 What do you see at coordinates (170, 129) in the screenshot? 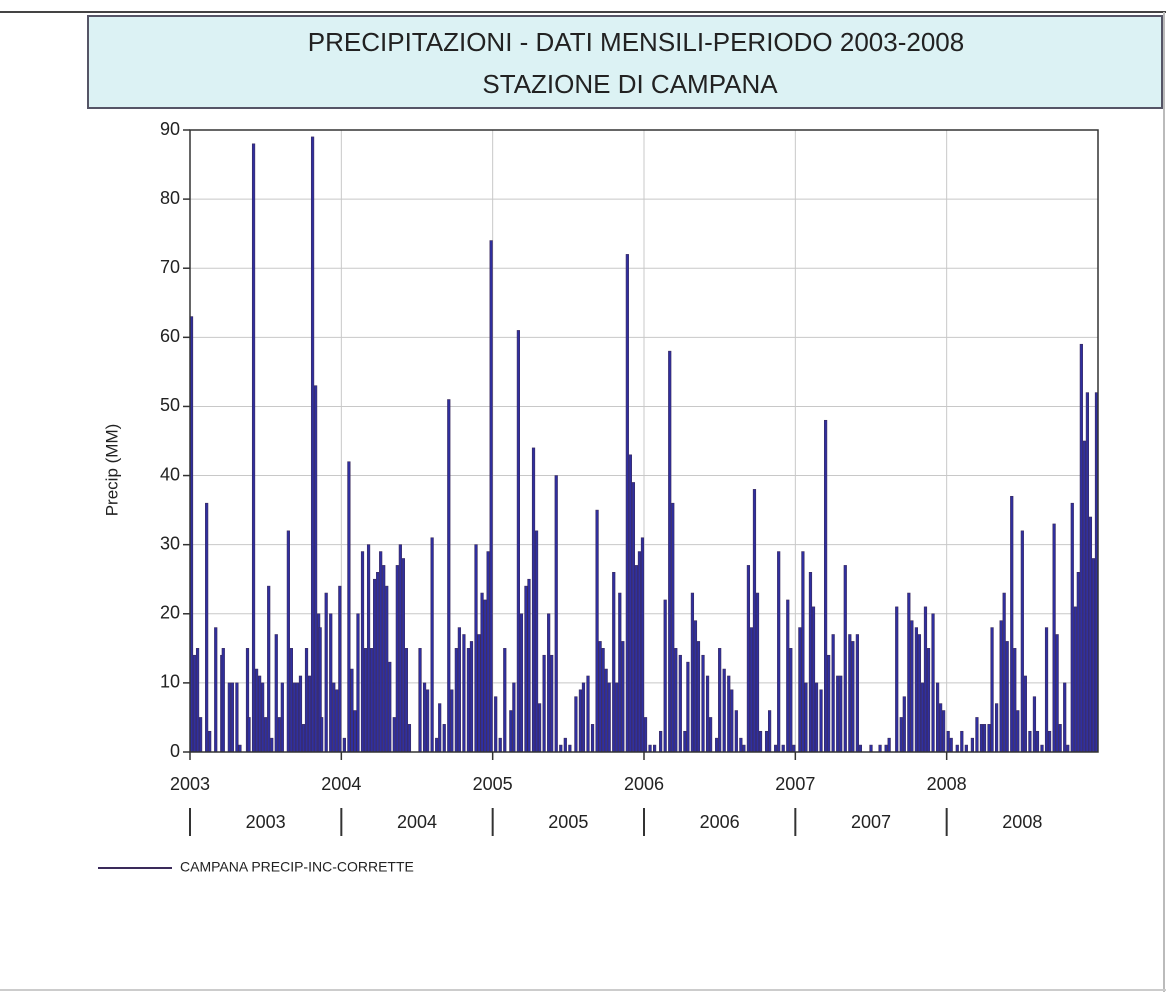
I see `y-tick-label: 90` at bounding box center [170, 129].